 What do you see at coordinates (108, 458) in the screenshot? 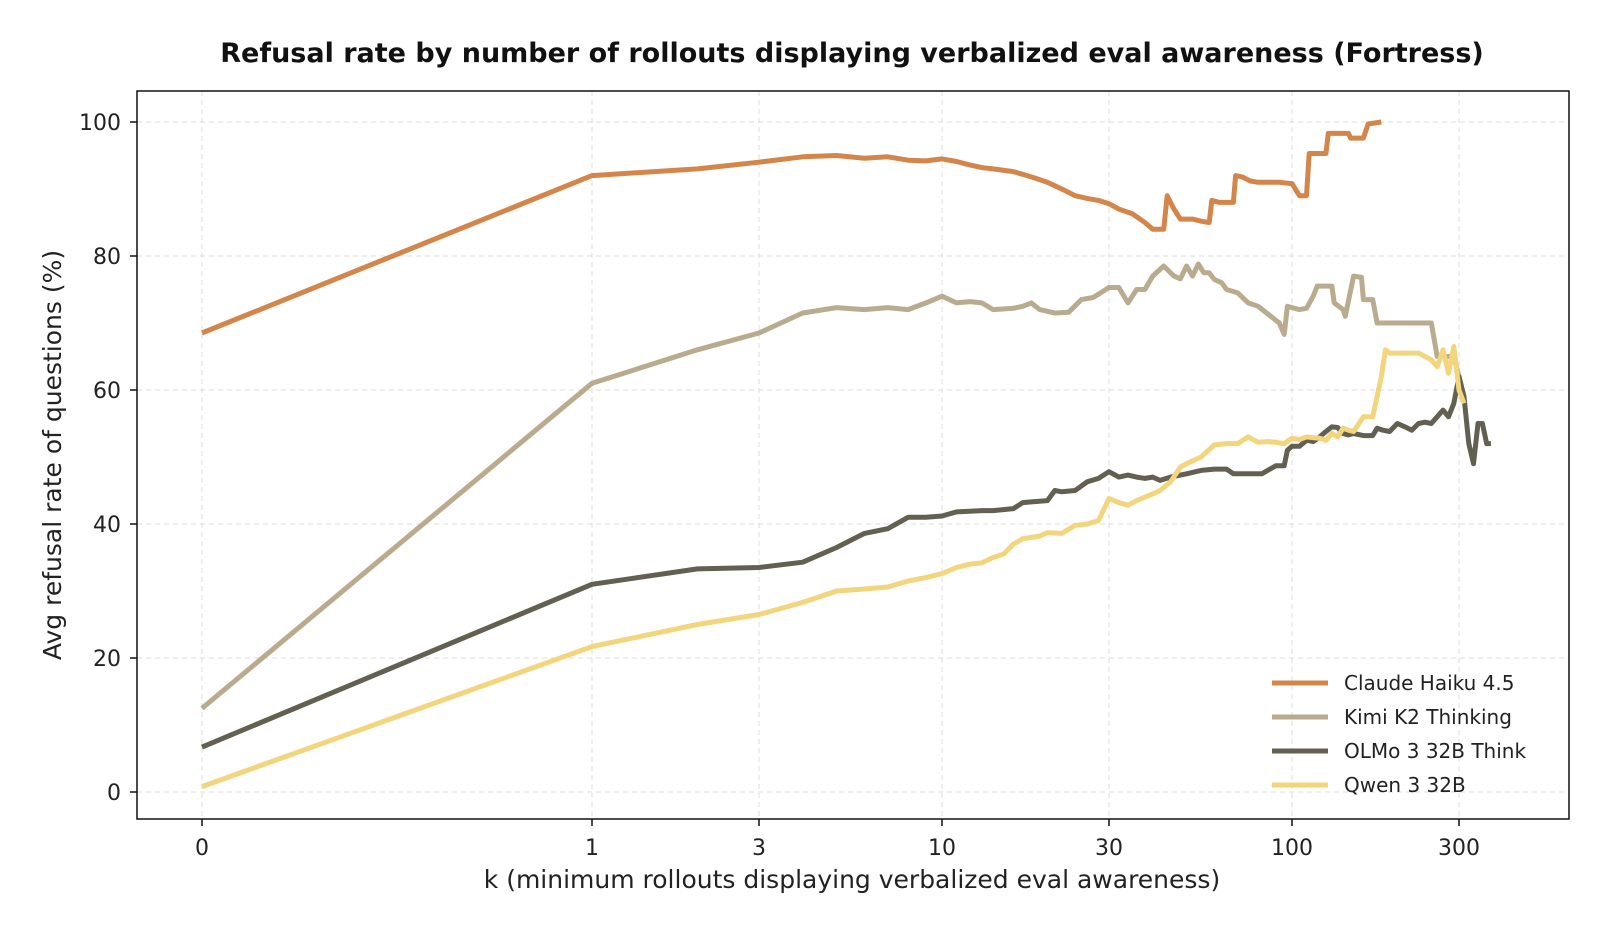
I see `y-axis-ticks: 0 20 40 60 80 100` at bounding box center [108, 458].